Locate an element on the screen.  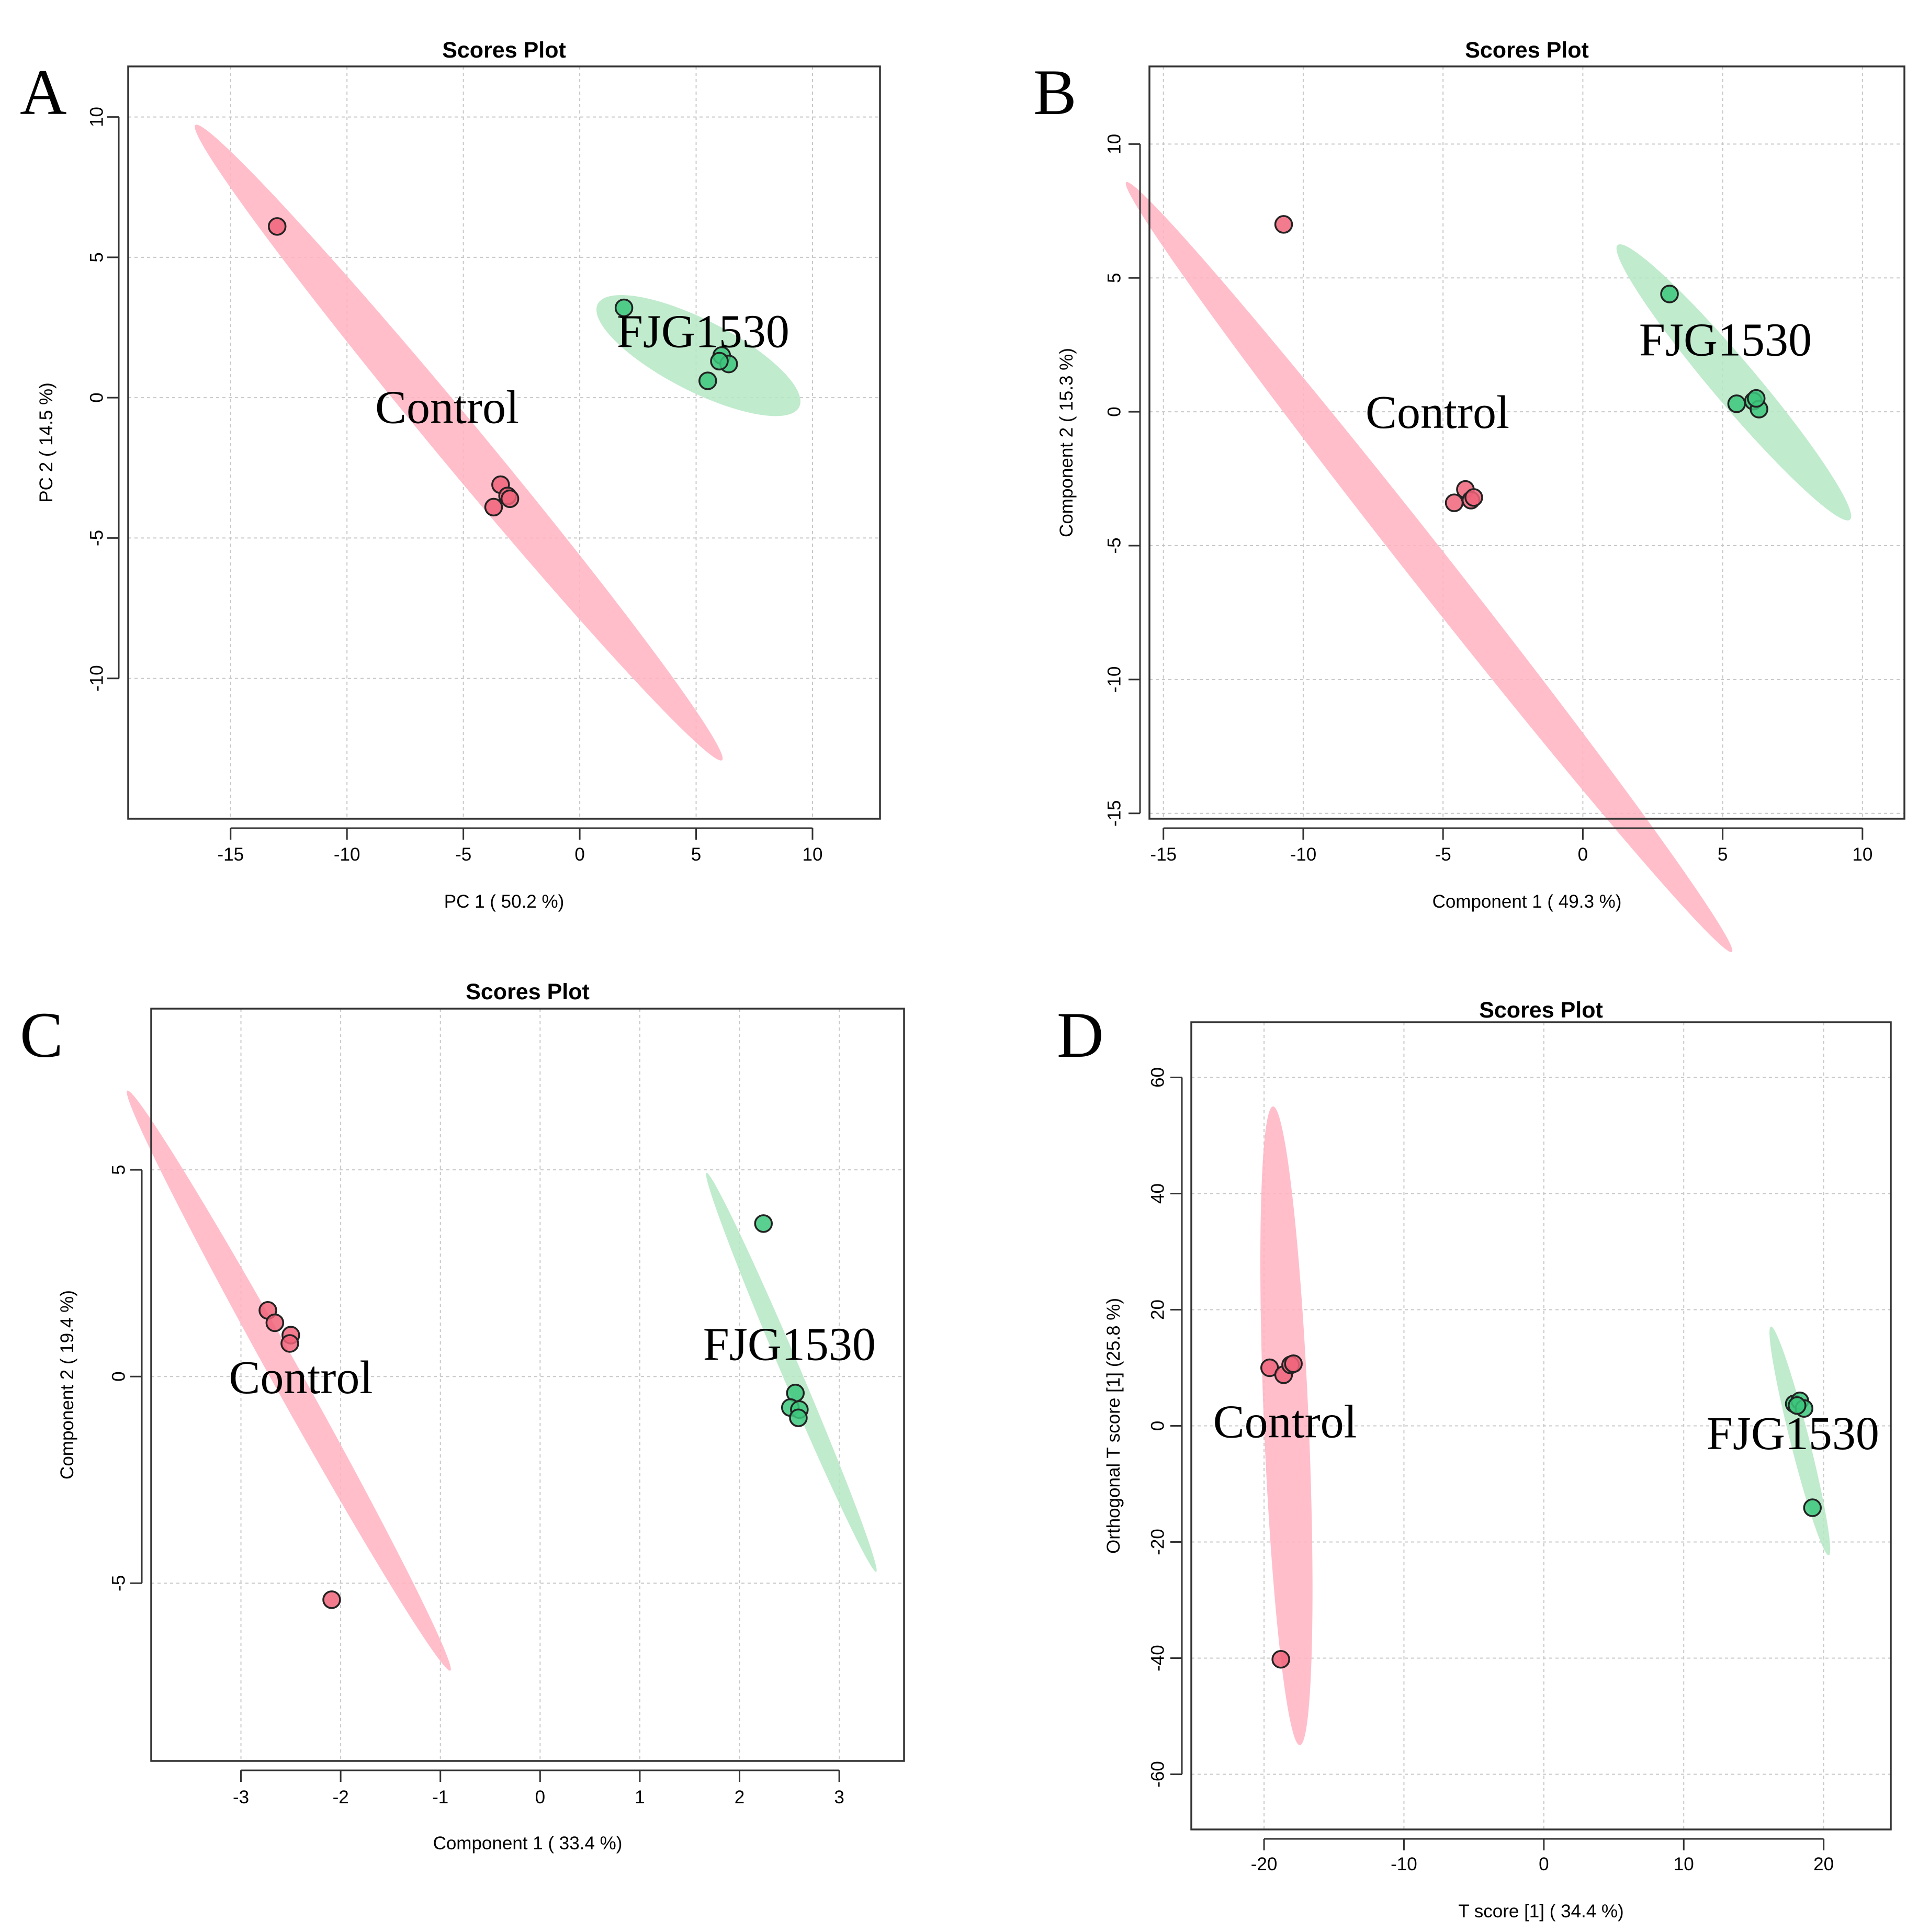
x-tick-label: 3 is located at coordinates (839, 1797).